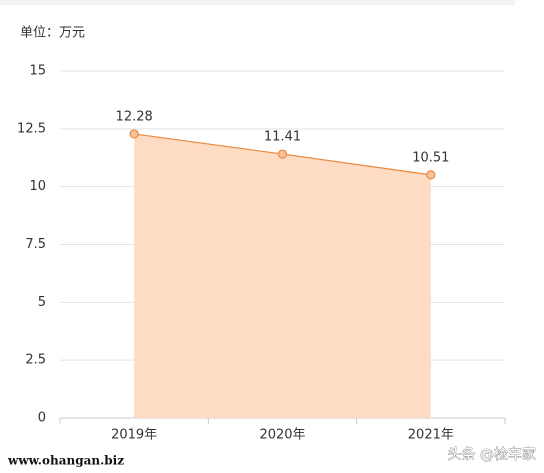 Image resolution: width=544 pixels, height=473 pixels. What do you see at coordinates (37, 186) in the screenshot?
I see `y-tick-label: 10` at bounding box center [37, 186].